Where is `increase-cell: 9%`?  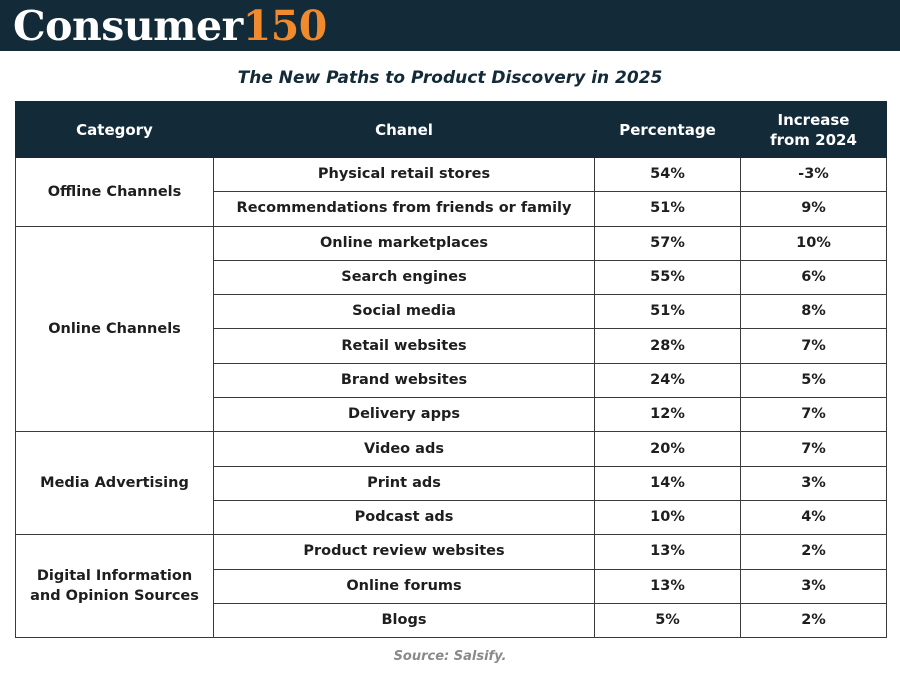 increase-cell: 9% is located at coordinates (813, 209).